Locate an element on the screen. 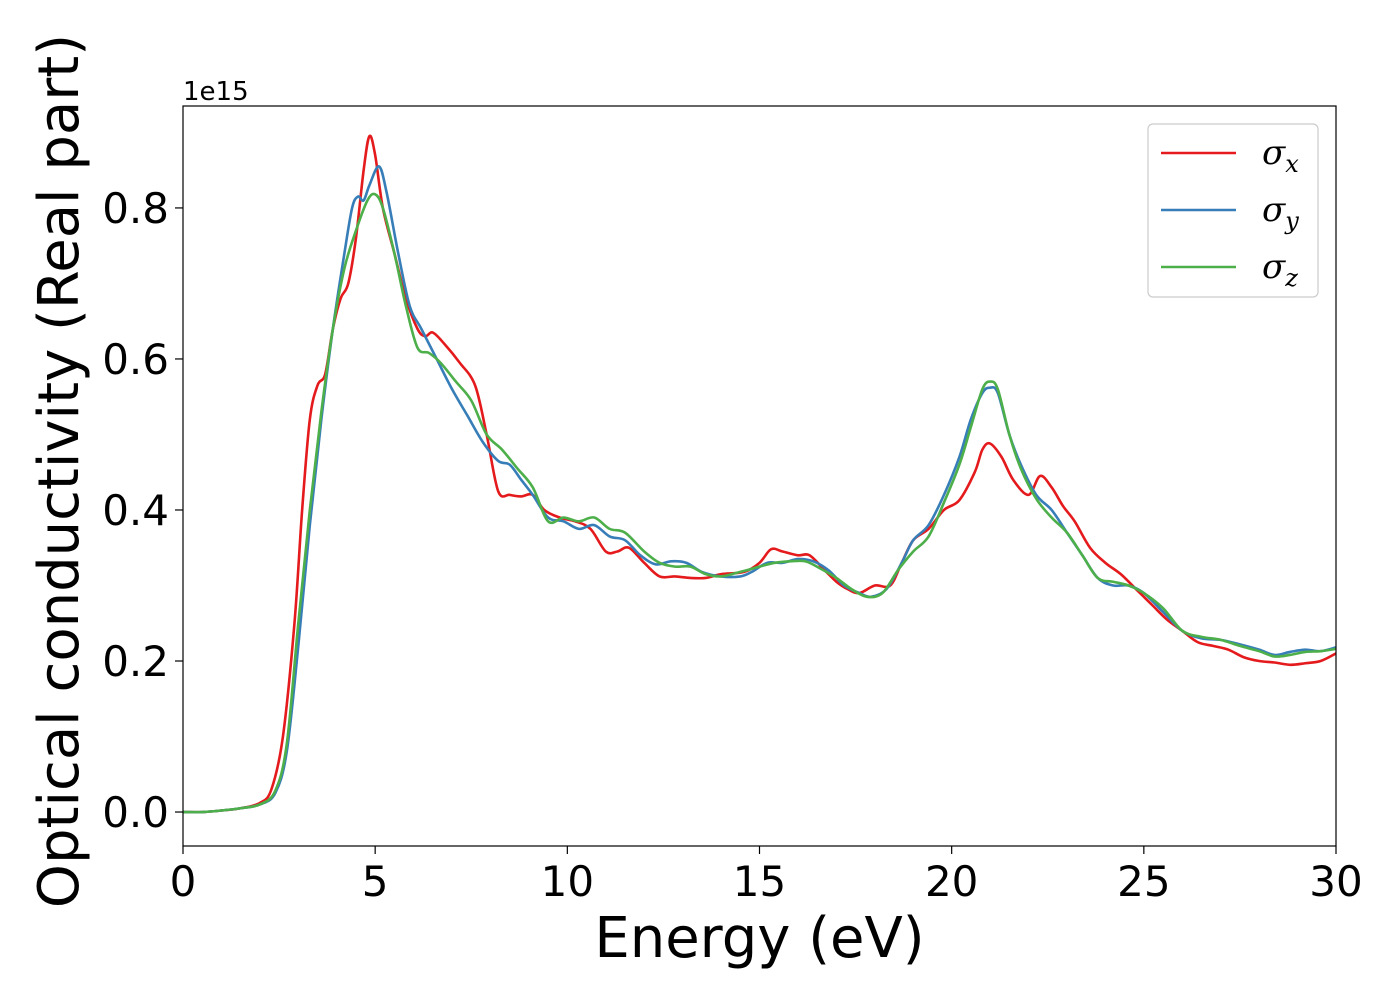 This screenshot has height=1000, width=1400. y-offset-label: 1e15 is located at coordinates (216, 92).